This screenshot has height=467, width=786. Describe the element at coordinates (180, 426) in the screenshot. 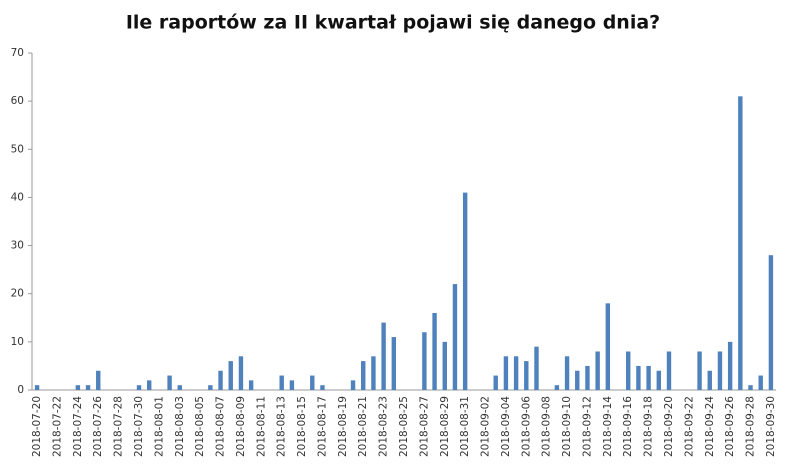

I see `x-tick-label: 2018-08-03` at that location.